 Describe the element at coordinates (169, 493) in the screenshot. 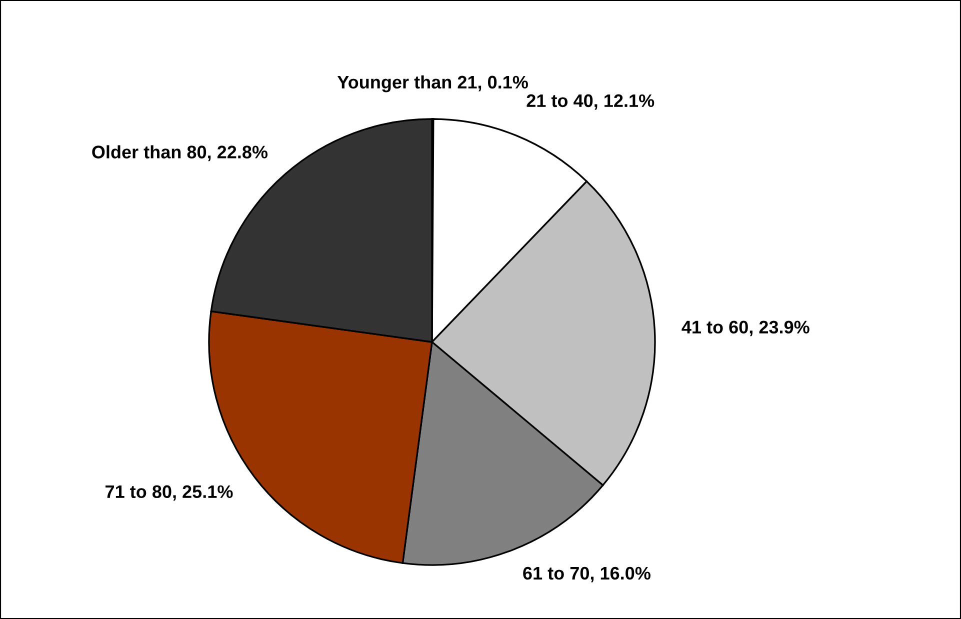

I see `slice-label: 71 to 80, 25.1%` at that location.